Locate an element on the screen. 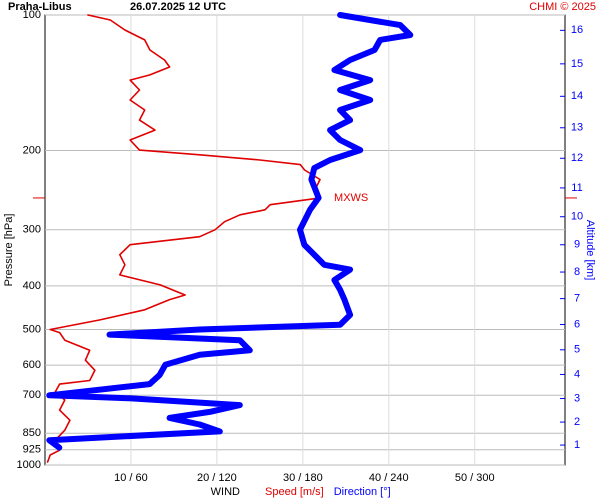 The width and height of the screenshot is (600, 500). y2-tick-label: 16 is located at coordinates (577, 30).